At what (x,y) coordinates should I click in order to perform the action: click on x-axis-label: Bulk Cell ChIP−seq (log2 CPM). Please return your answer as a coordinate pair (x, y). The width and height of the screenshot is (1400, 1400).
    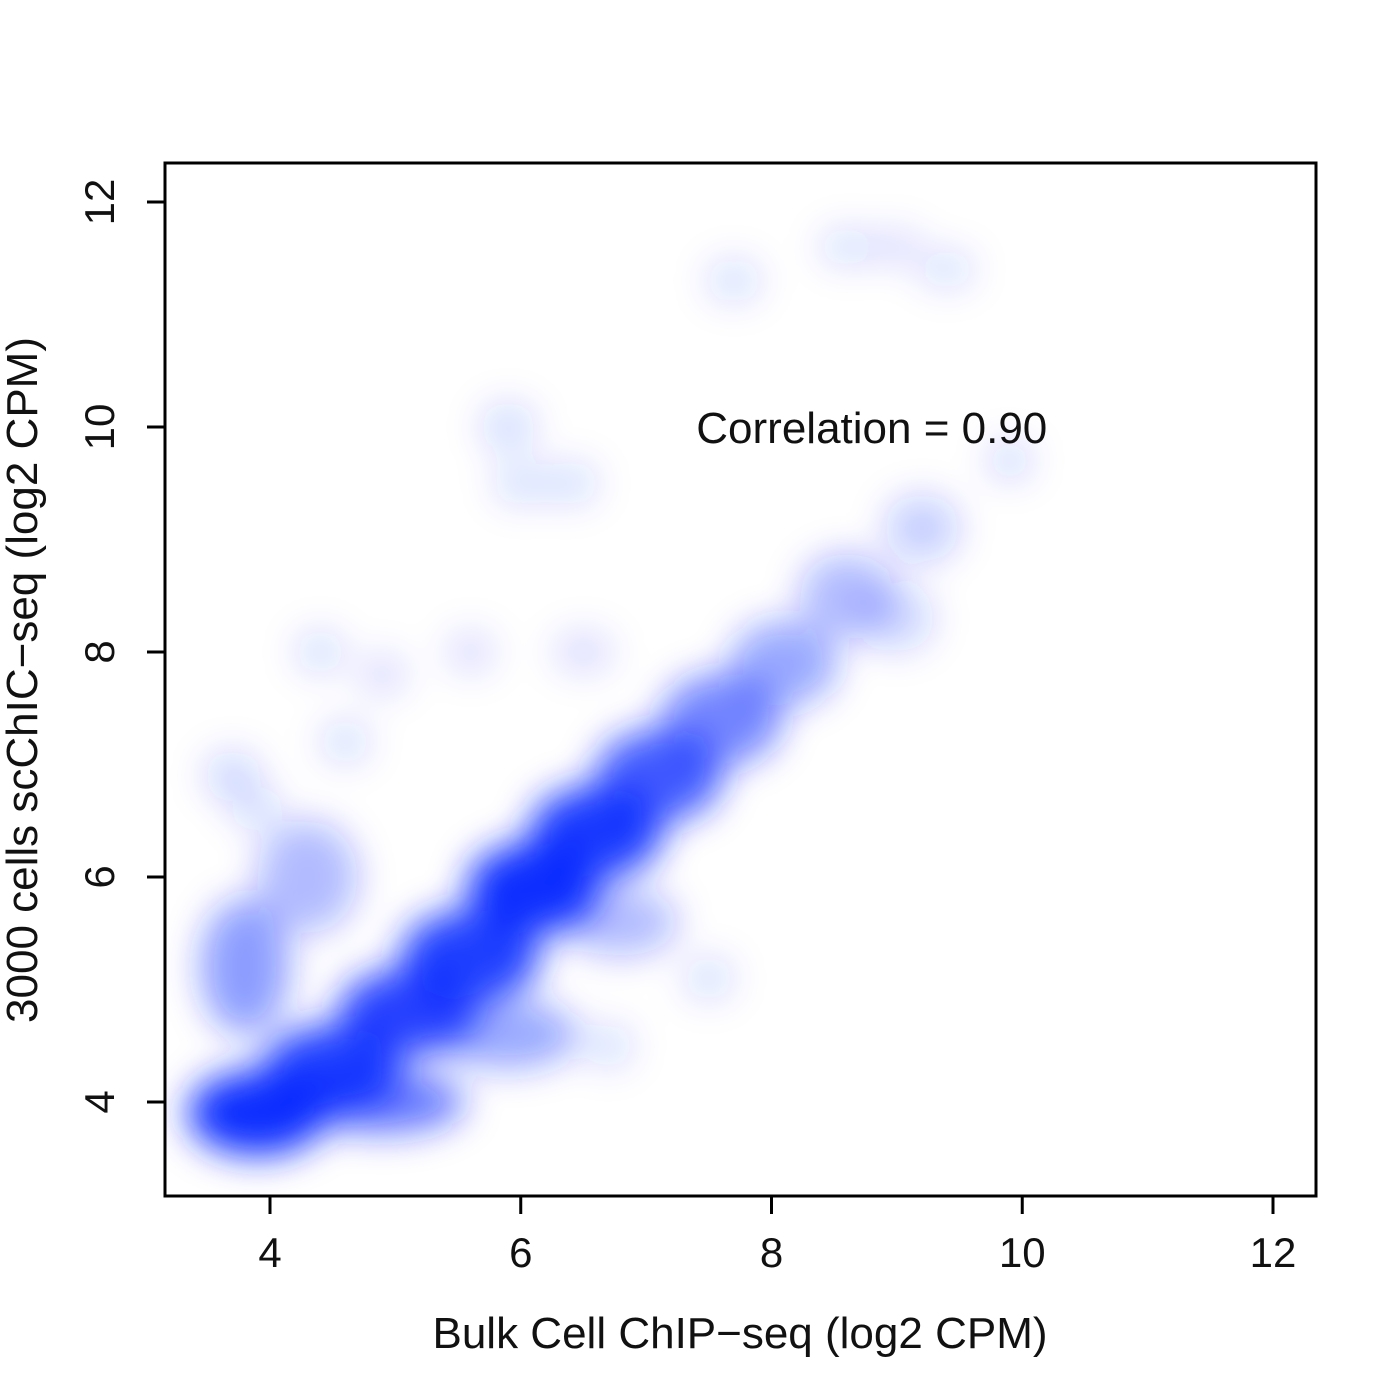
    Looking at the image, I should click on (739, 1333).